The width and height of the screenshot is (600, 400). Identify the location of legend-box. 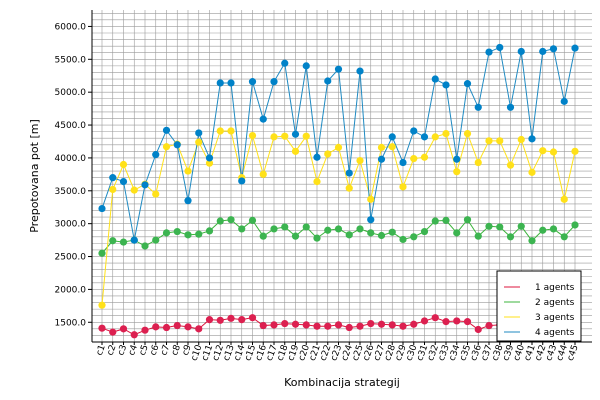
(539, 306).